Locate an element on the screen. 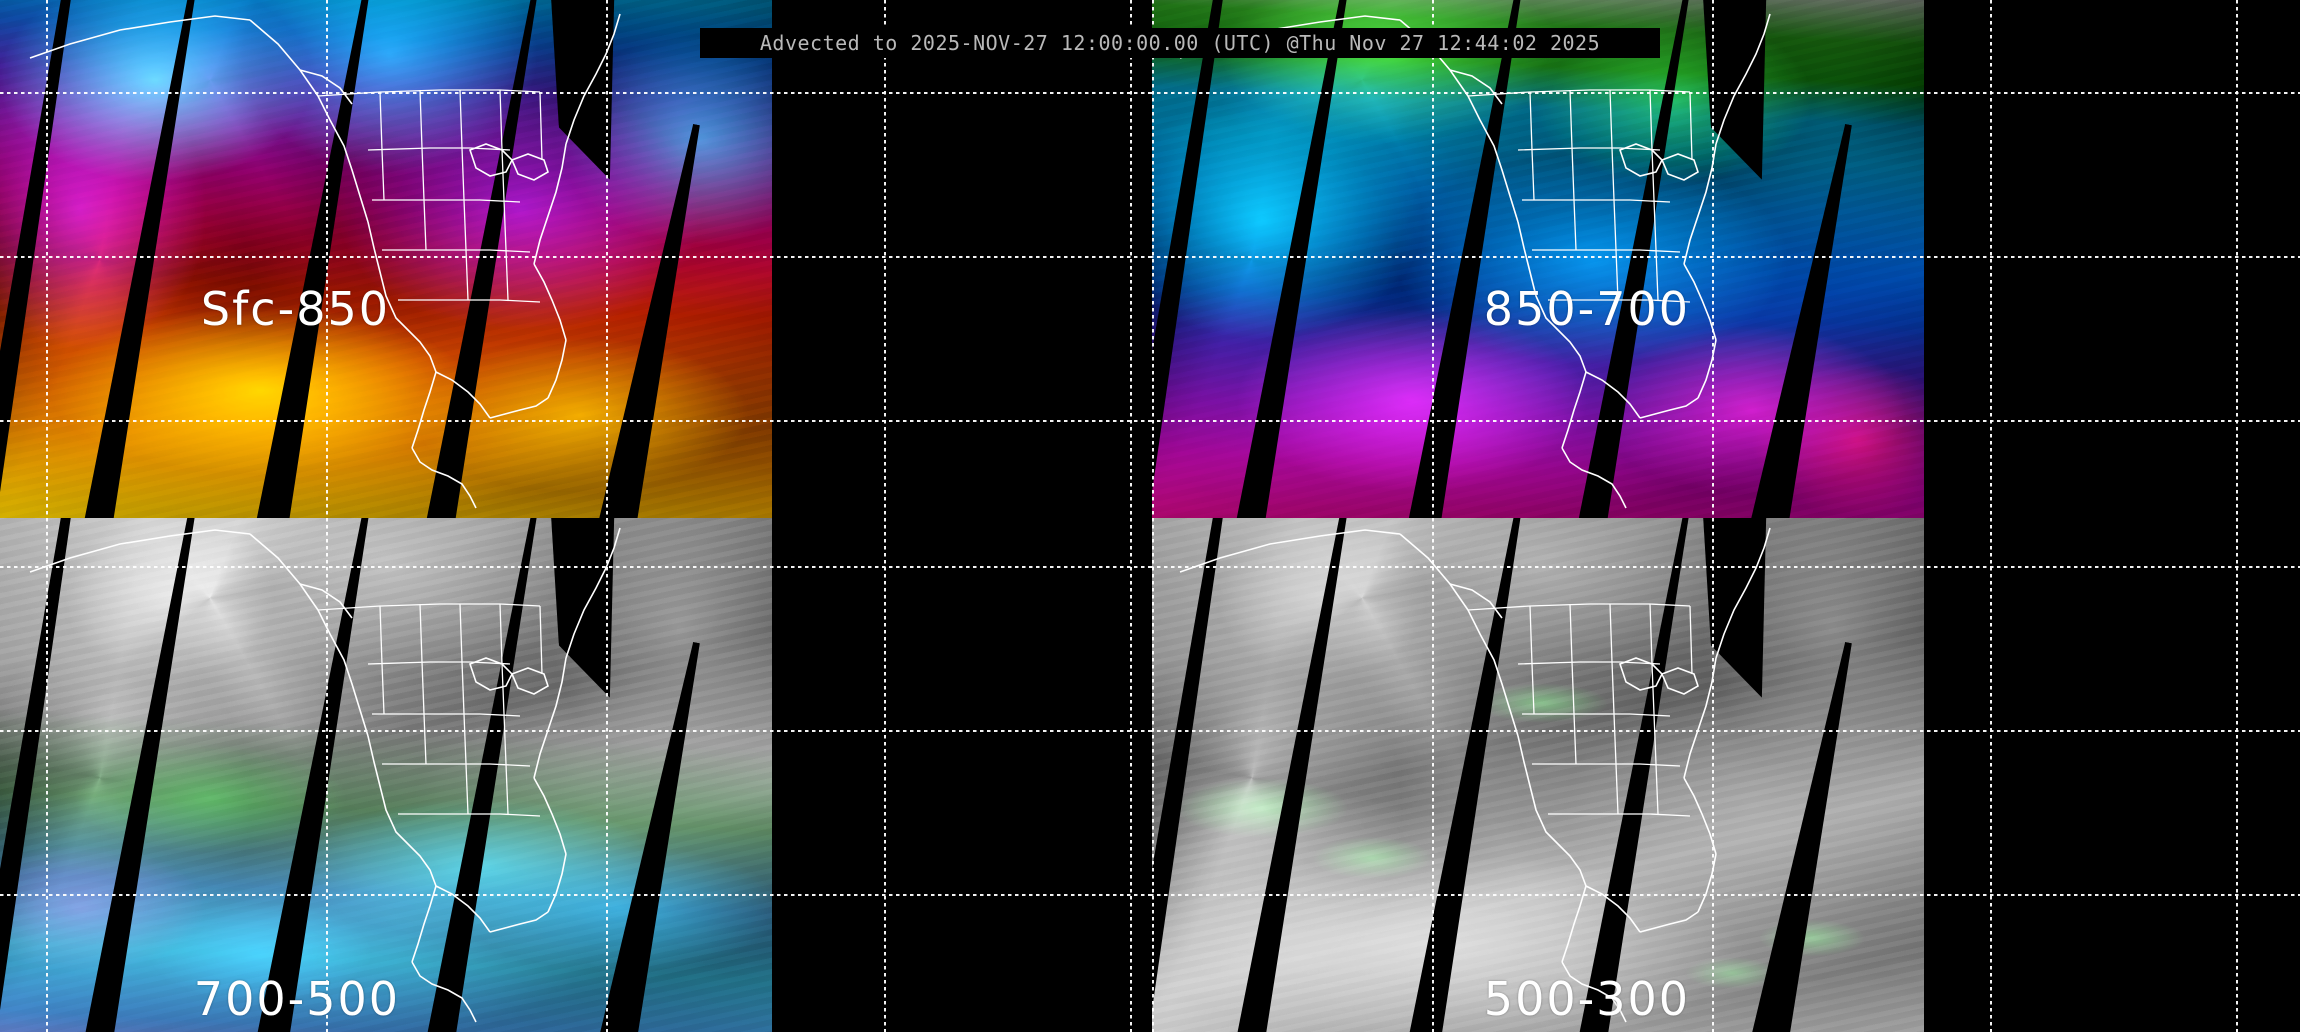 The width and height of the screenshot is (2300, 1032). panel-label-sfc-850: Sfc-850 is located at coordinates (295, 309).